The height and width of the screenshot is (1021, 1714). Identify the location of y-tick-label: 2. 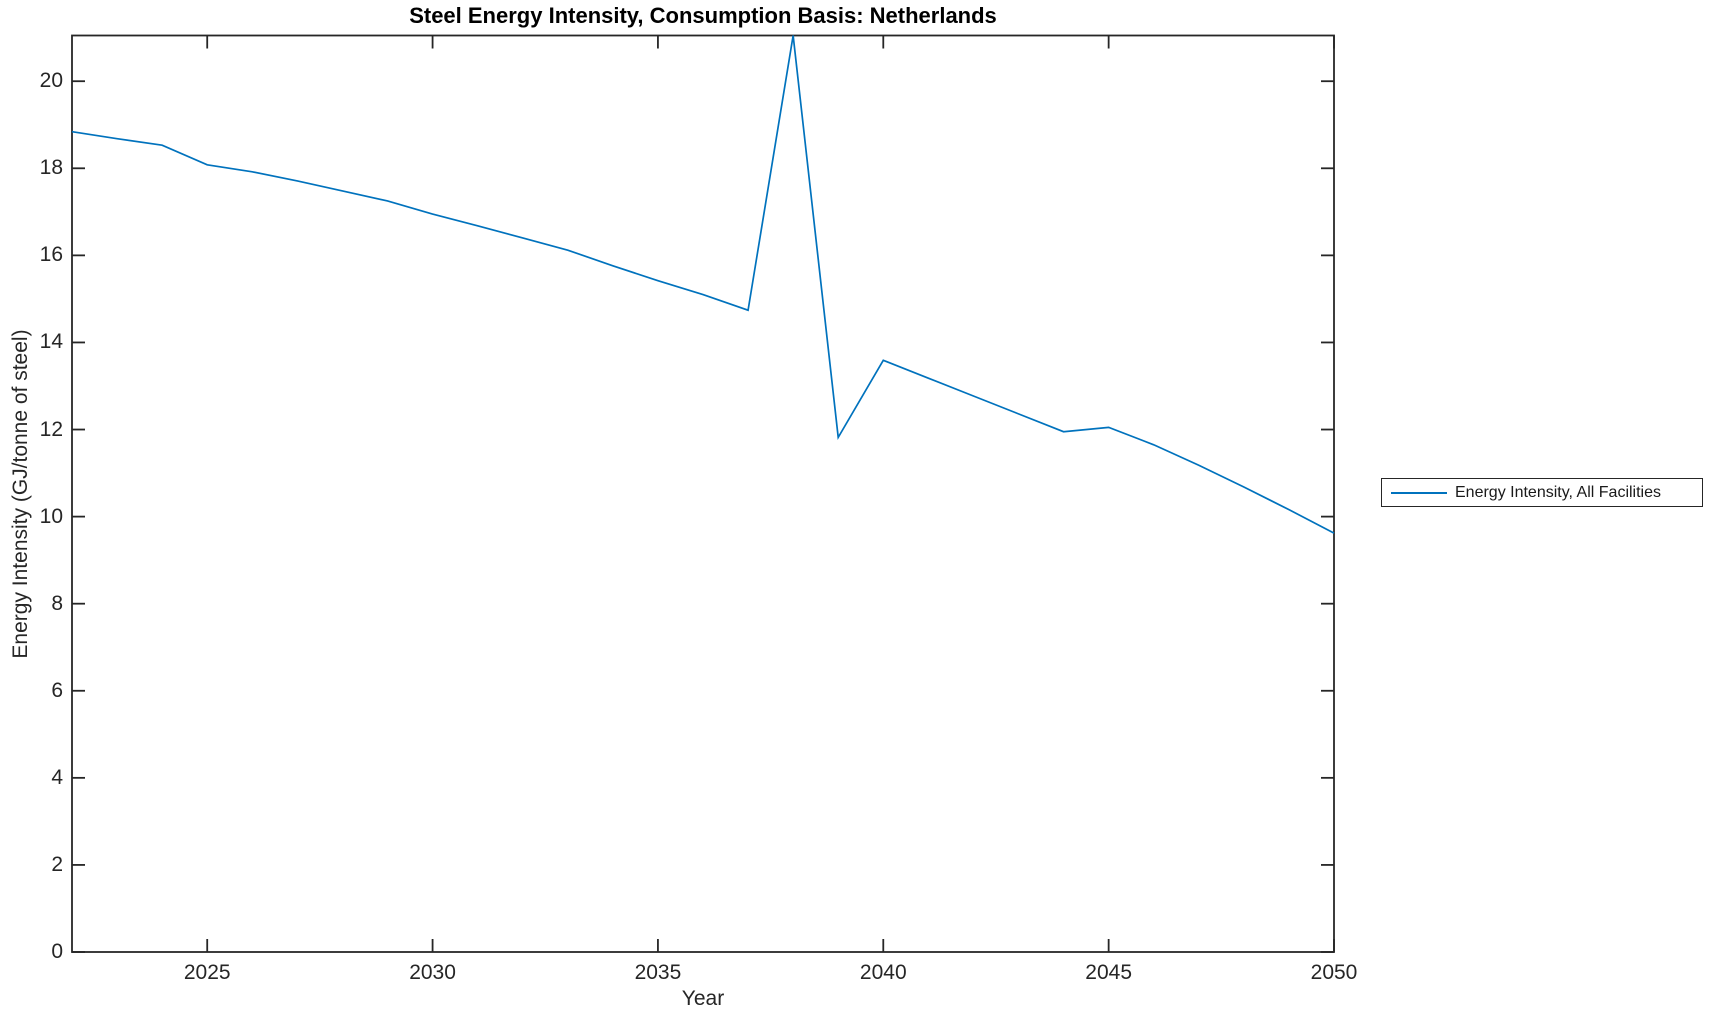
(57, 864).